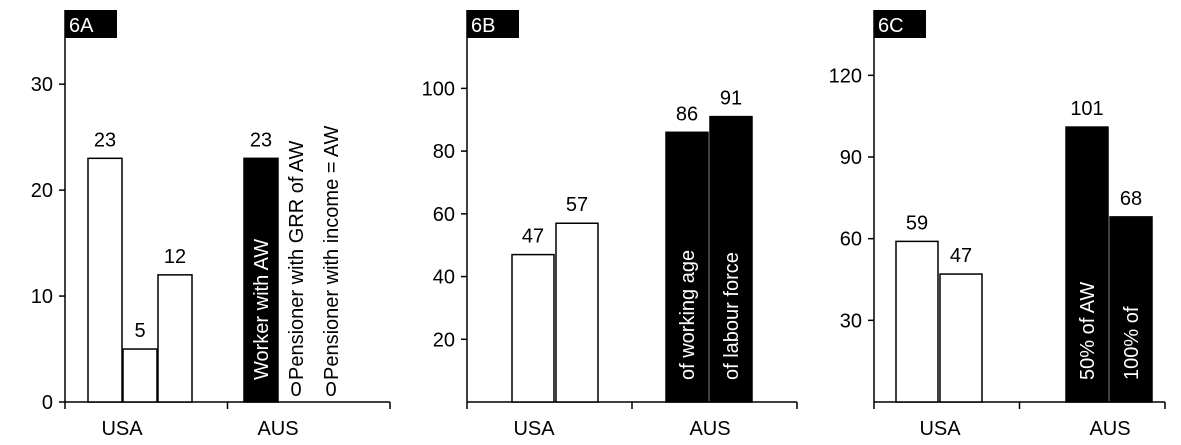  Describe the element at coordinates (139, 331) in the screenshot. I see `data-label: 5` at that location.